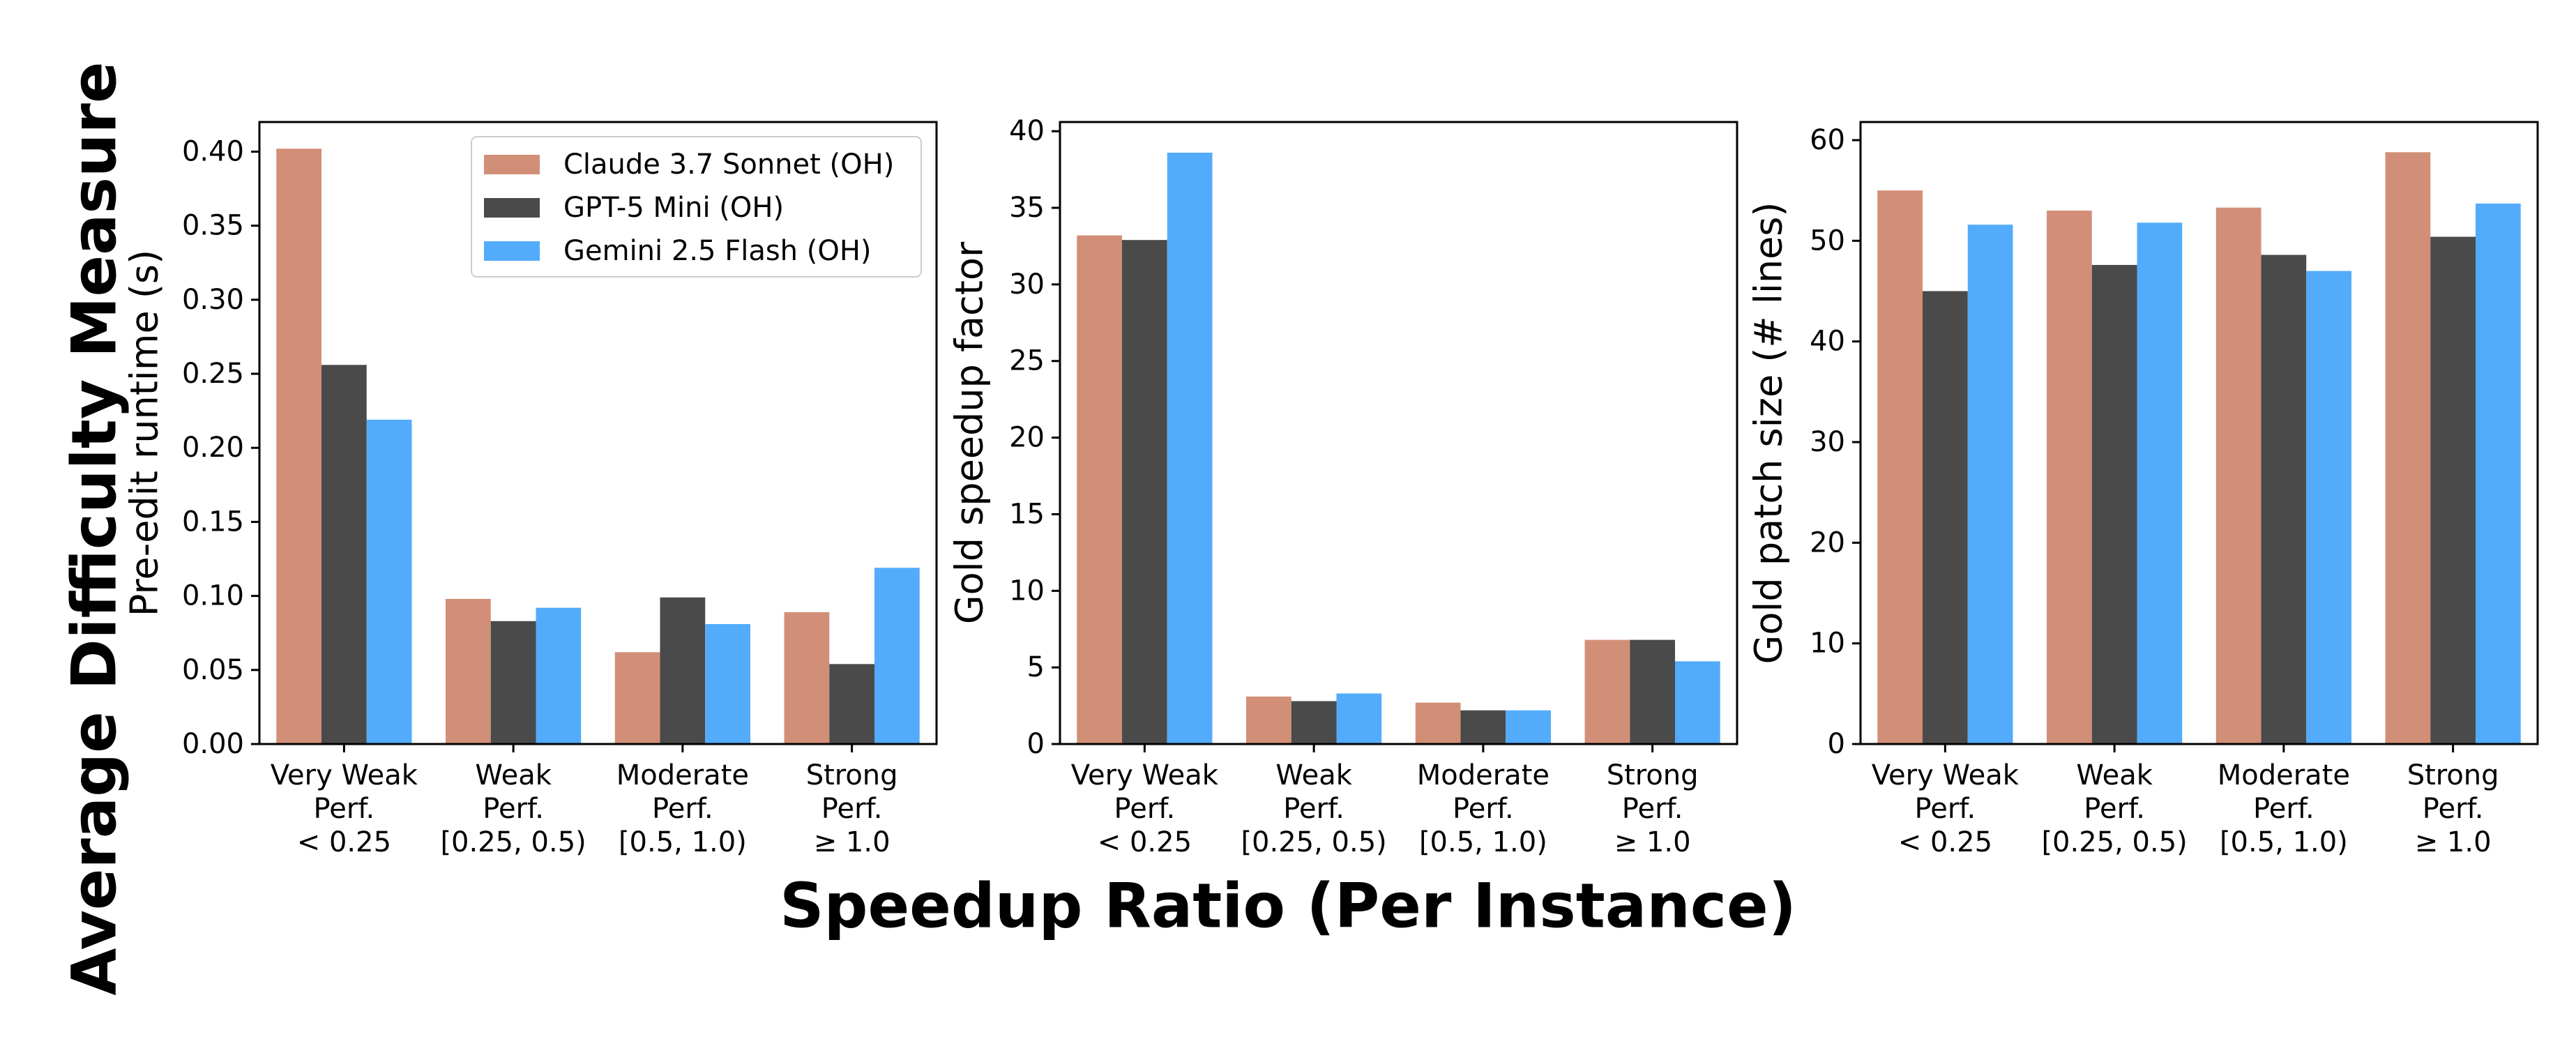  Describe the element at coordinates (213, 522) in the screenshot. I see `y-tick-label: 0.15` at that location.